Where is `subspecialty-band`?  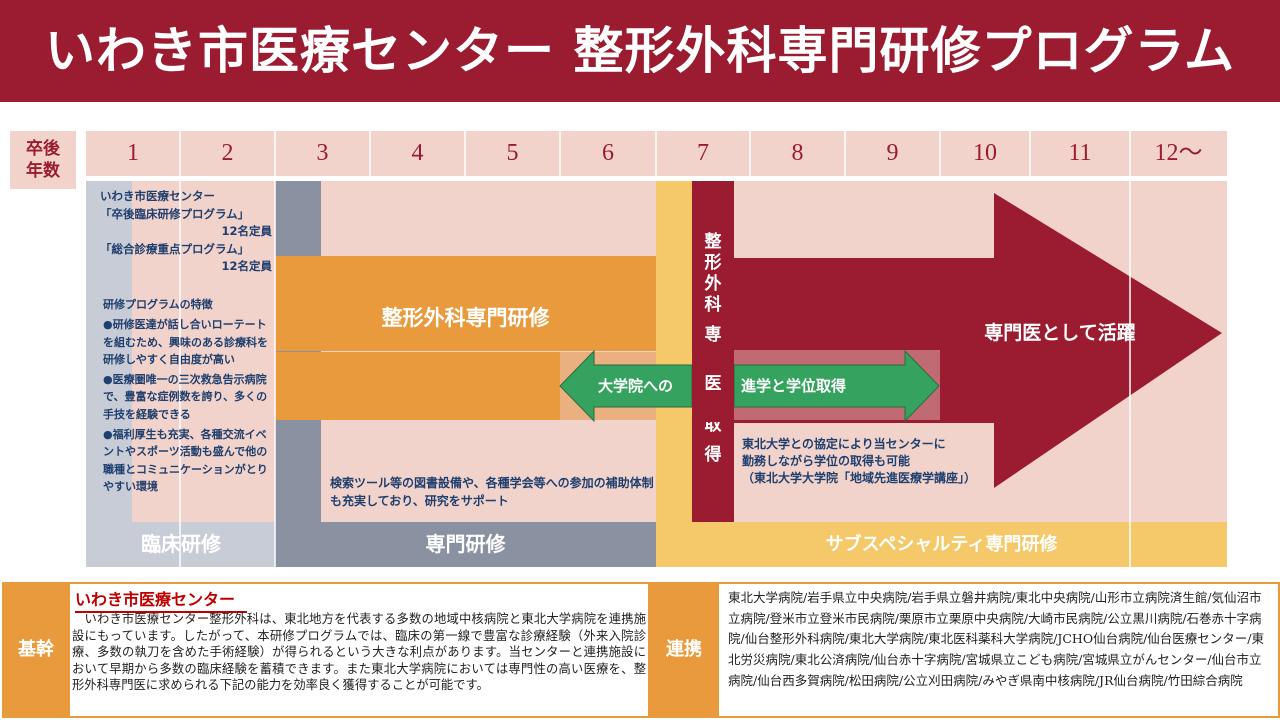
subspecialty-band is located at coordinates (941, 544).